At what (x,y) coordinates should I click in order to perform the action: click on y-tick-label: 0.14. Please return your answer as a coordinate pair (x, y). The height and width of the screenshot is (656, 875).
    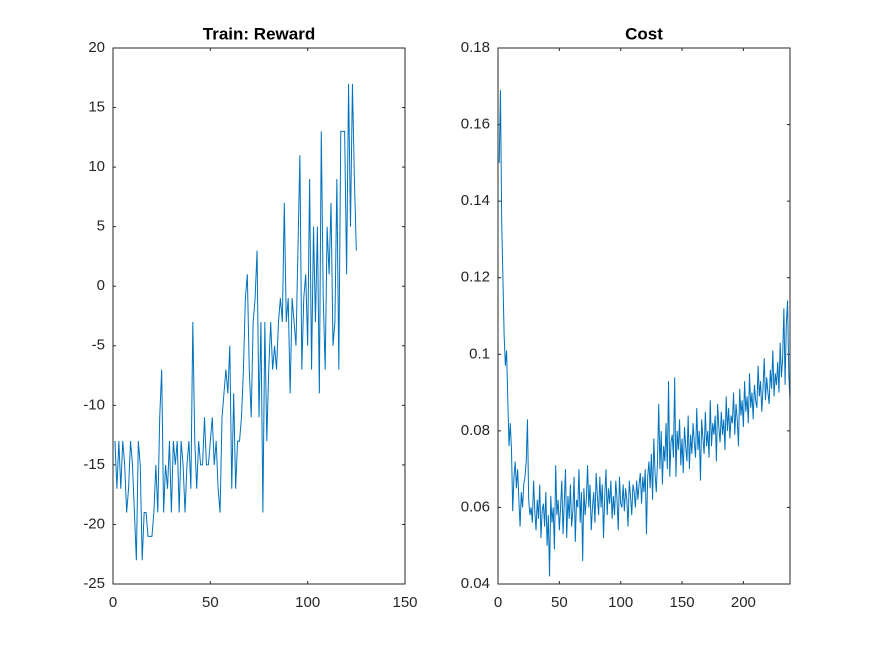
    Looking at the image, I should click on (475, 200).